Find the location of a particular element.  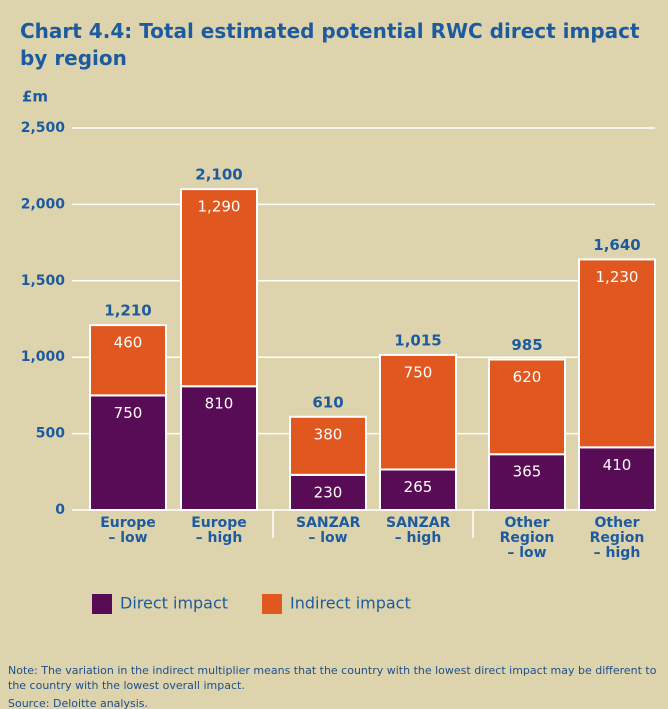

y-tick-label: 0 is located at coordinates (60, 510).